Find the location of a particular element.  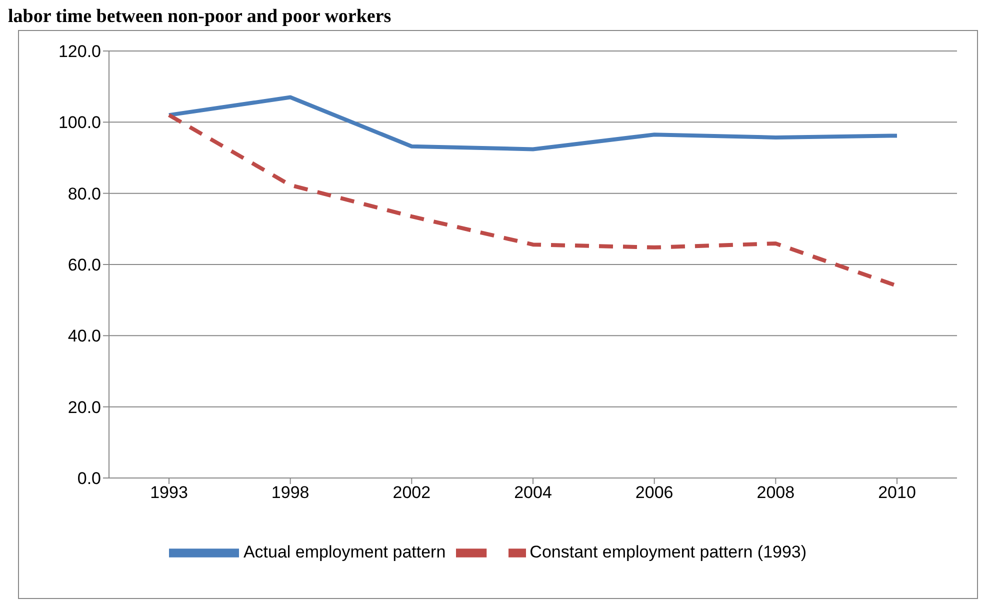

x-tick-label: 1993 is located at coordinates (169, 492).